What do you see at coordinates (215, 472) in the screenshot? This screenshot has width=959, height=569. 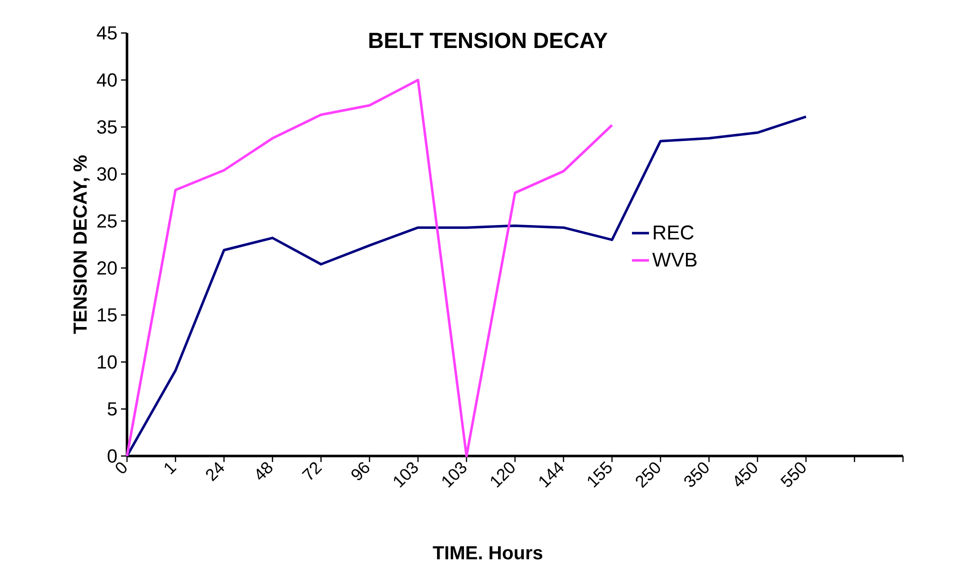 I see `x-tick-label: 24` at bounding box center [215, 472].